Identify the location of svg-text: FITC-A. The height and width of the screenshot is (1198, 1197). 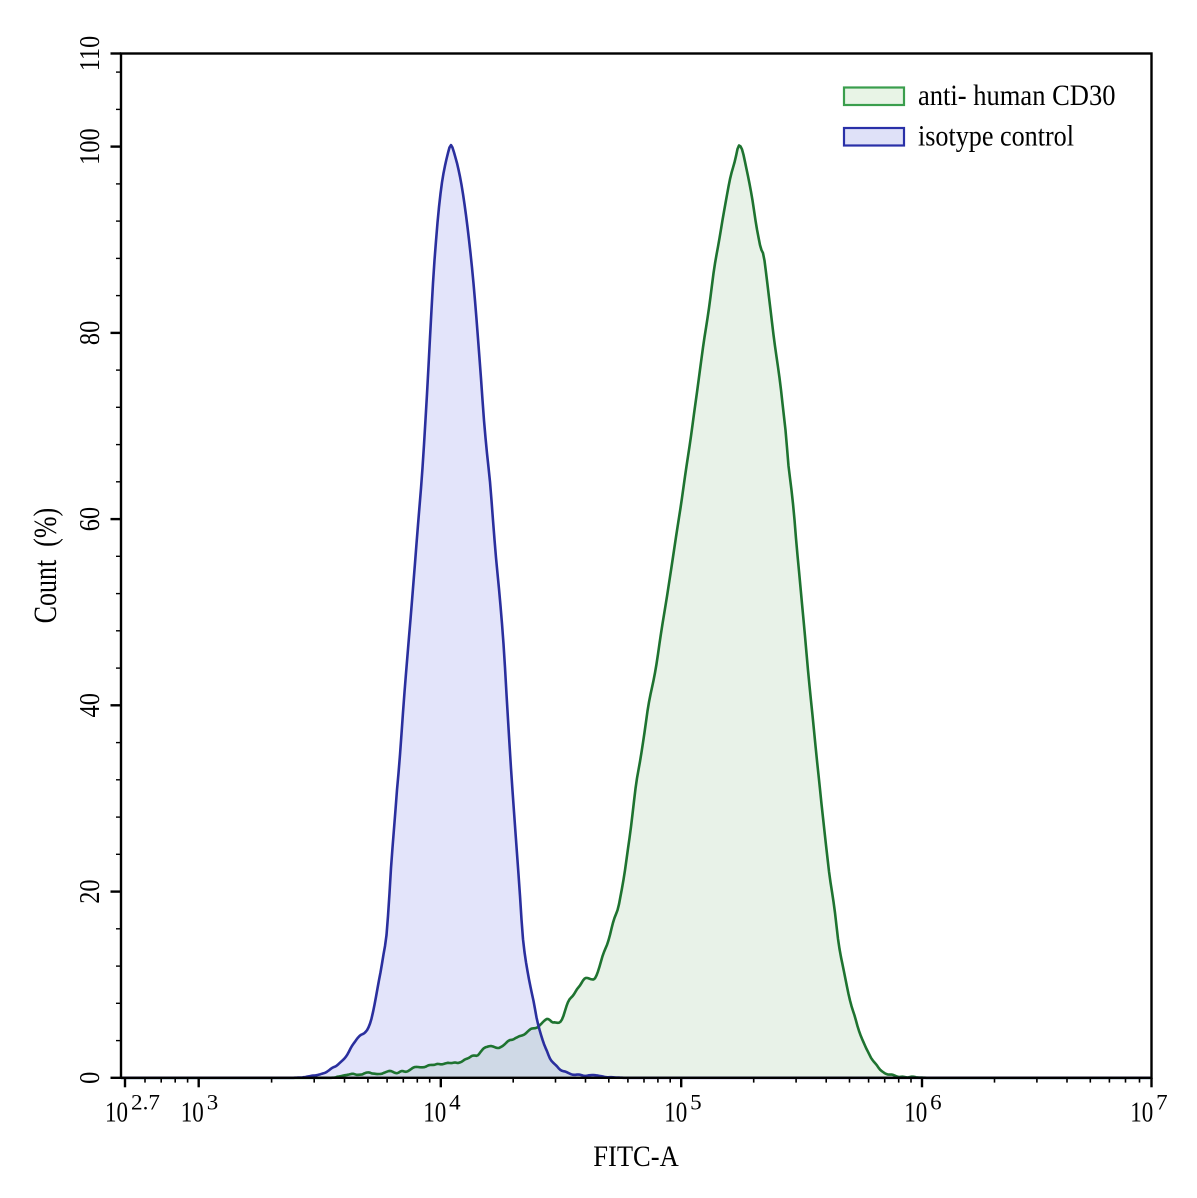
(636, 1156).